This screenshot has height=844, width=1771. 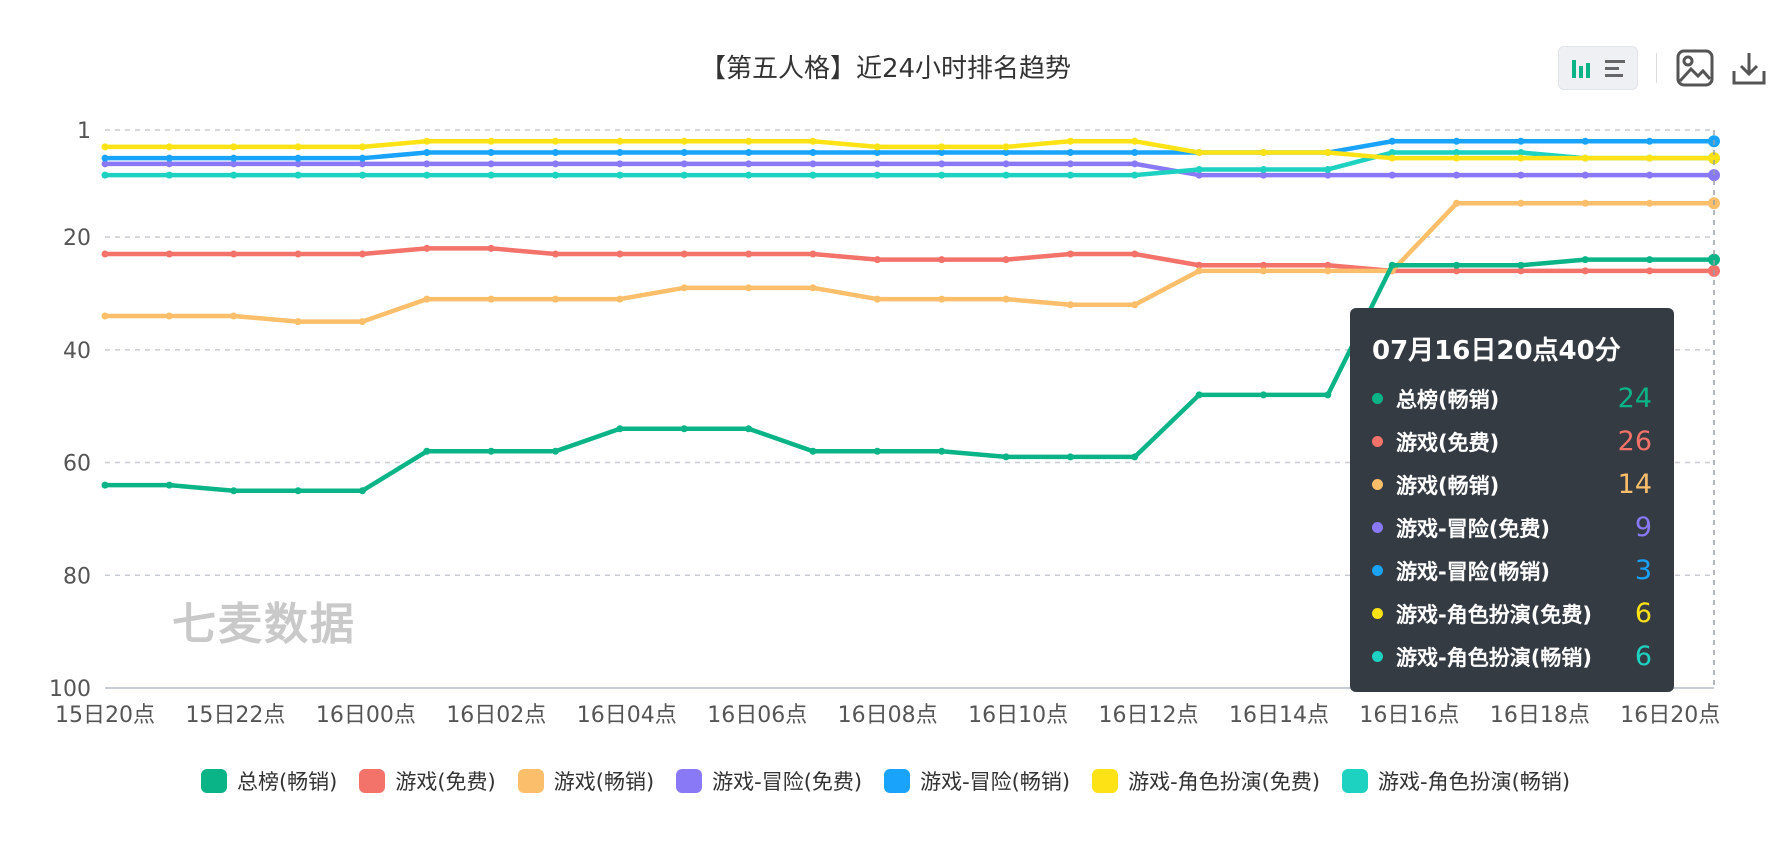 I want to click on x-tick-label: 15日22点, so click(x=235, y=715).